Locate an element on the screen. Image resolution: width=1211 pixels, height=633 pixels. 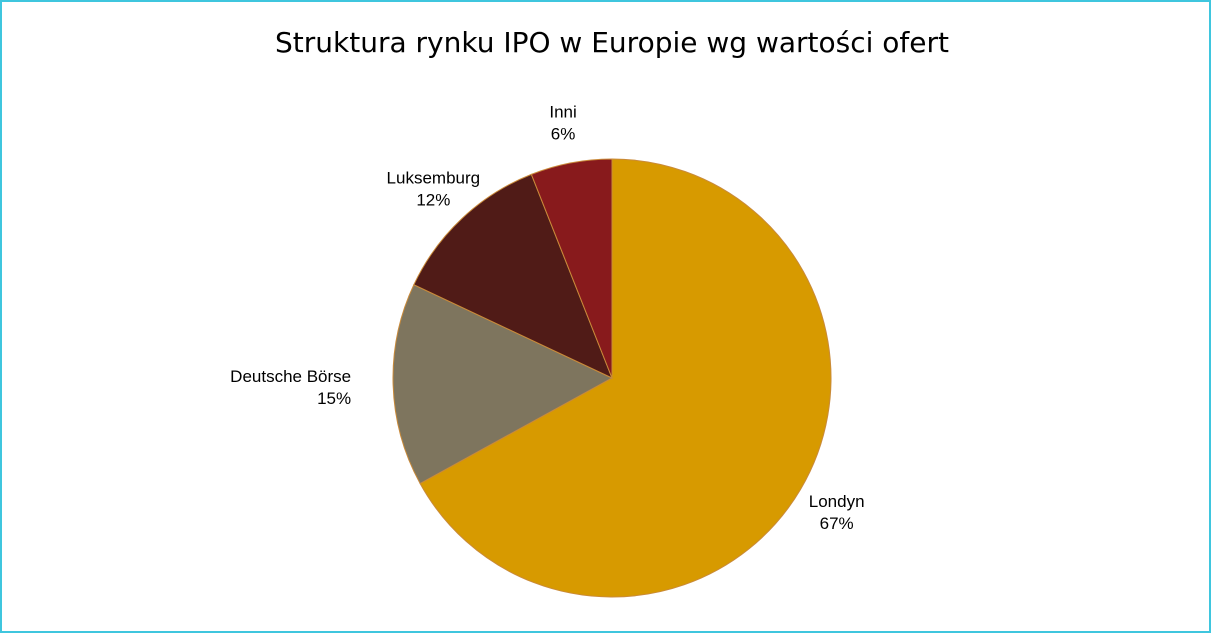
slice-label: Inni is located at coordinates (562, 112).